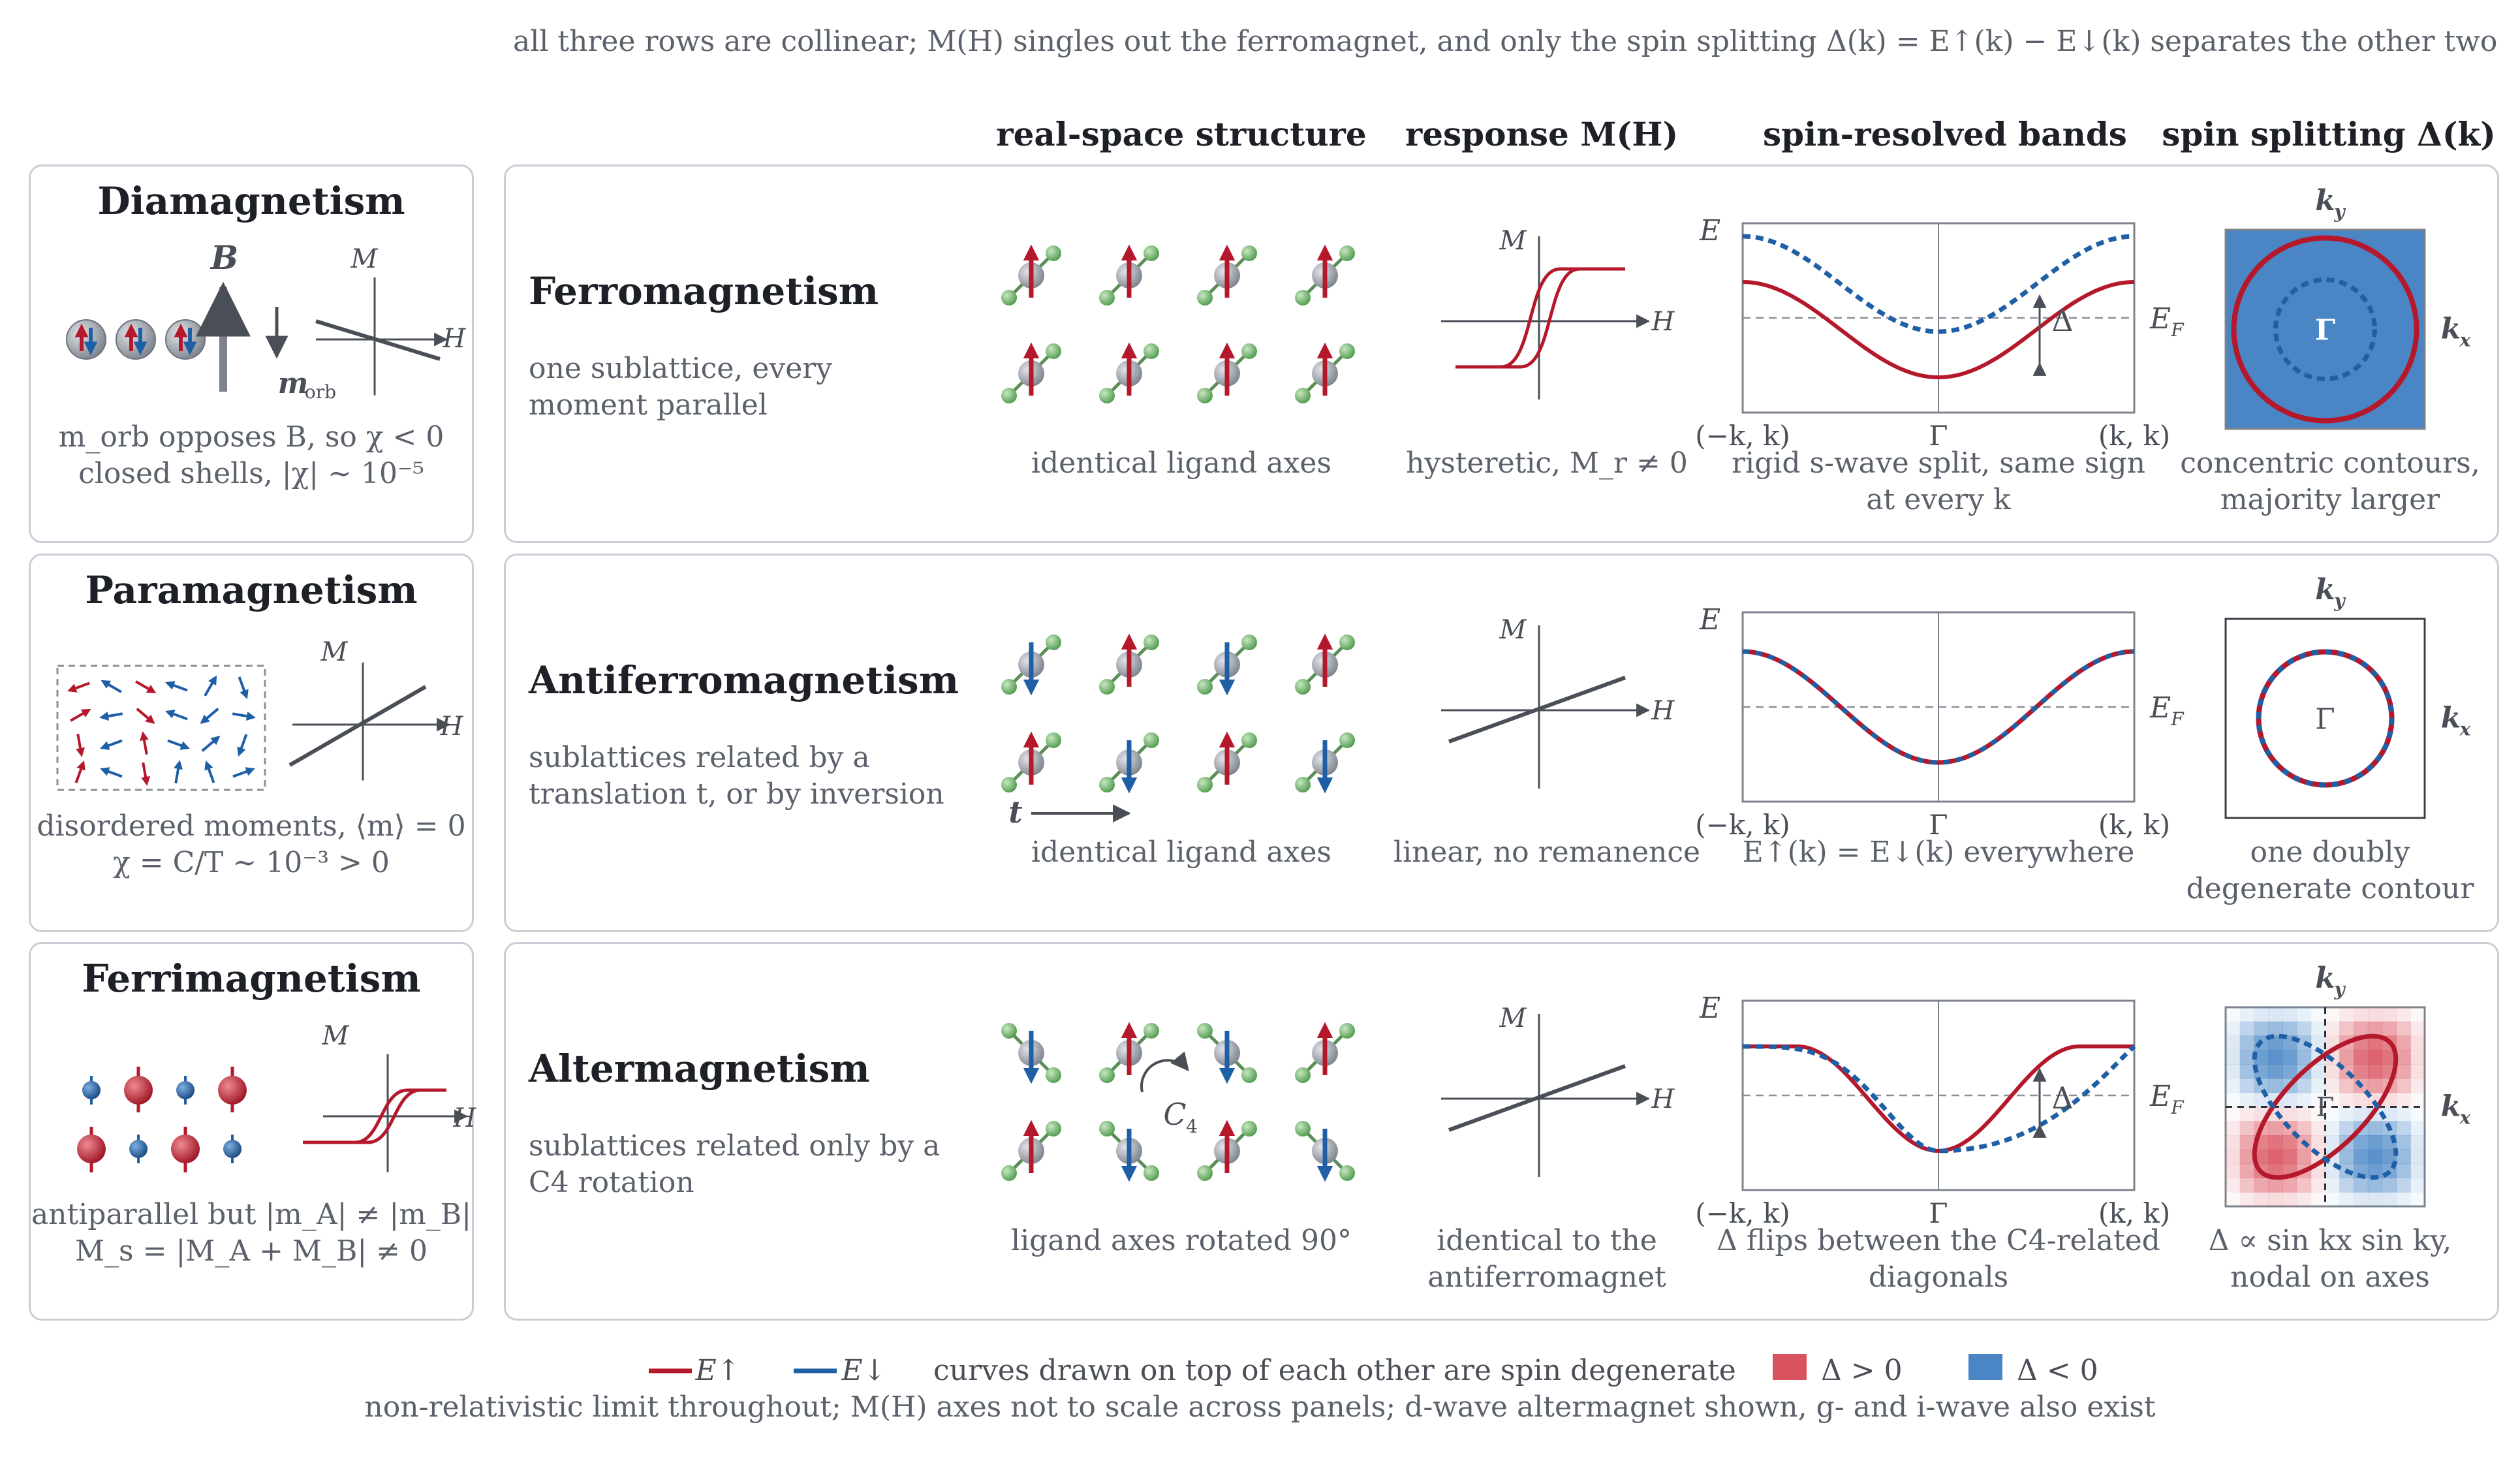 This screenshot has height=1459, width=2520. What do you see at coordinates (1663, 322) in the screenshot?
I see `response-h-label: H` at bounding box center [1663, 322].